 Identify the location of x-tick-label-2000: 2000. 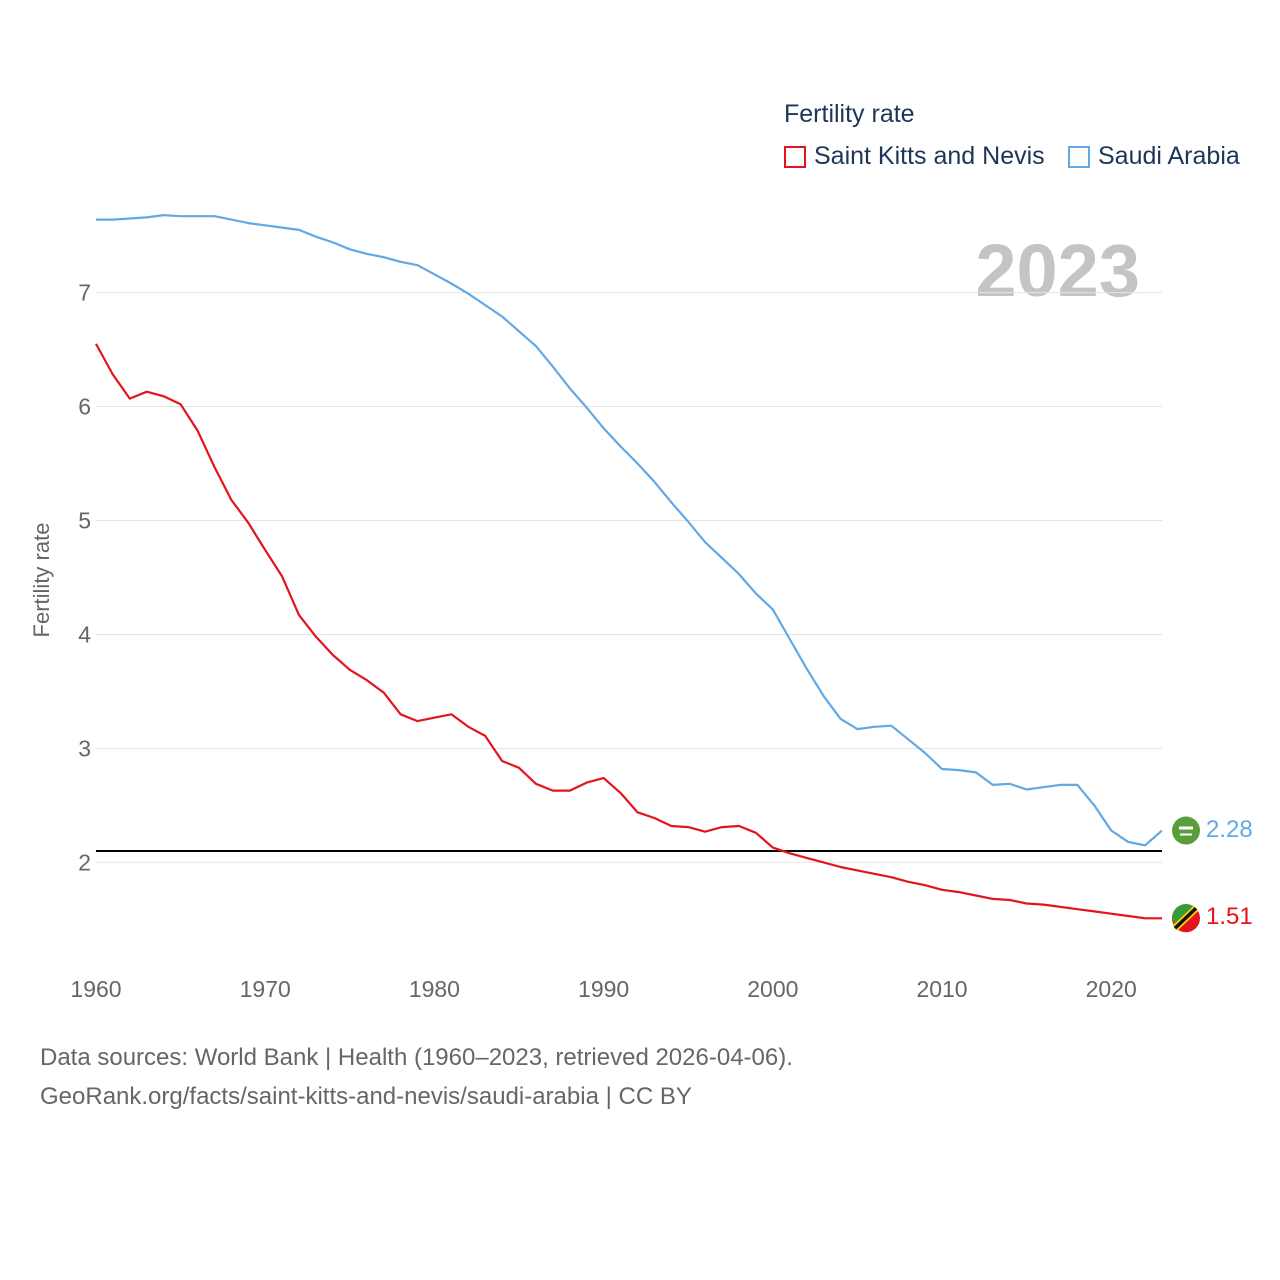
(772, 989).